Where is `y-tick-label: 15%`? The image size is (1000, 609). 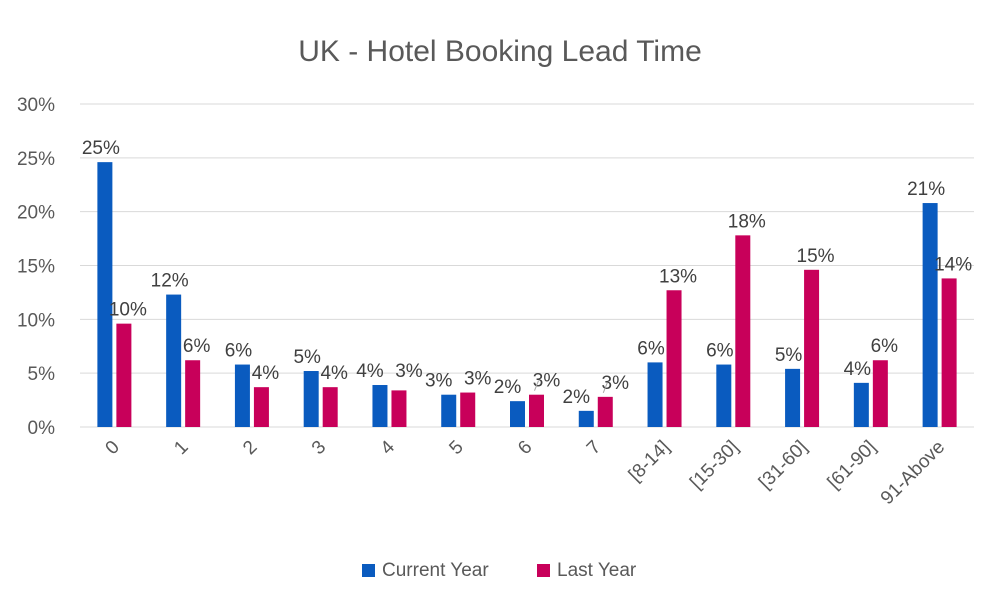
y-tick-label: 15% is located at coordinates (36, 267).